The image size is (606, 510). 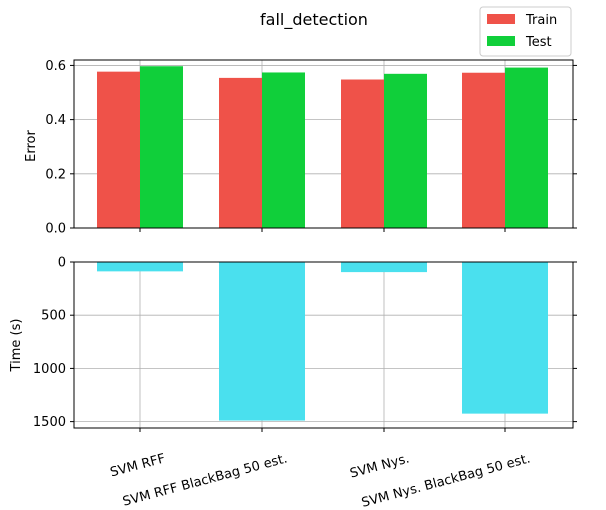 What do you see at coordinates (501, 41) in the screenshot?
I see `legend-swatch-test` at bounding box center [501, 41].